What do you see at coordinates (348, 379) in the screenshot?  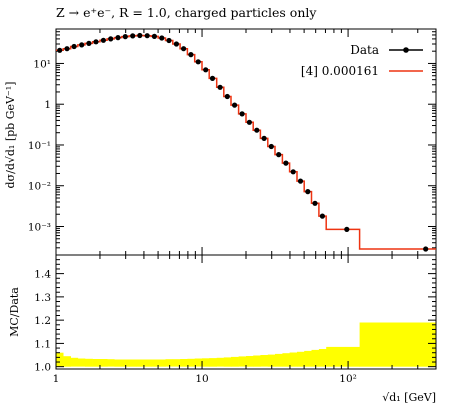 I see `x-tick-label: 10²` at bounding box center [348, 379].